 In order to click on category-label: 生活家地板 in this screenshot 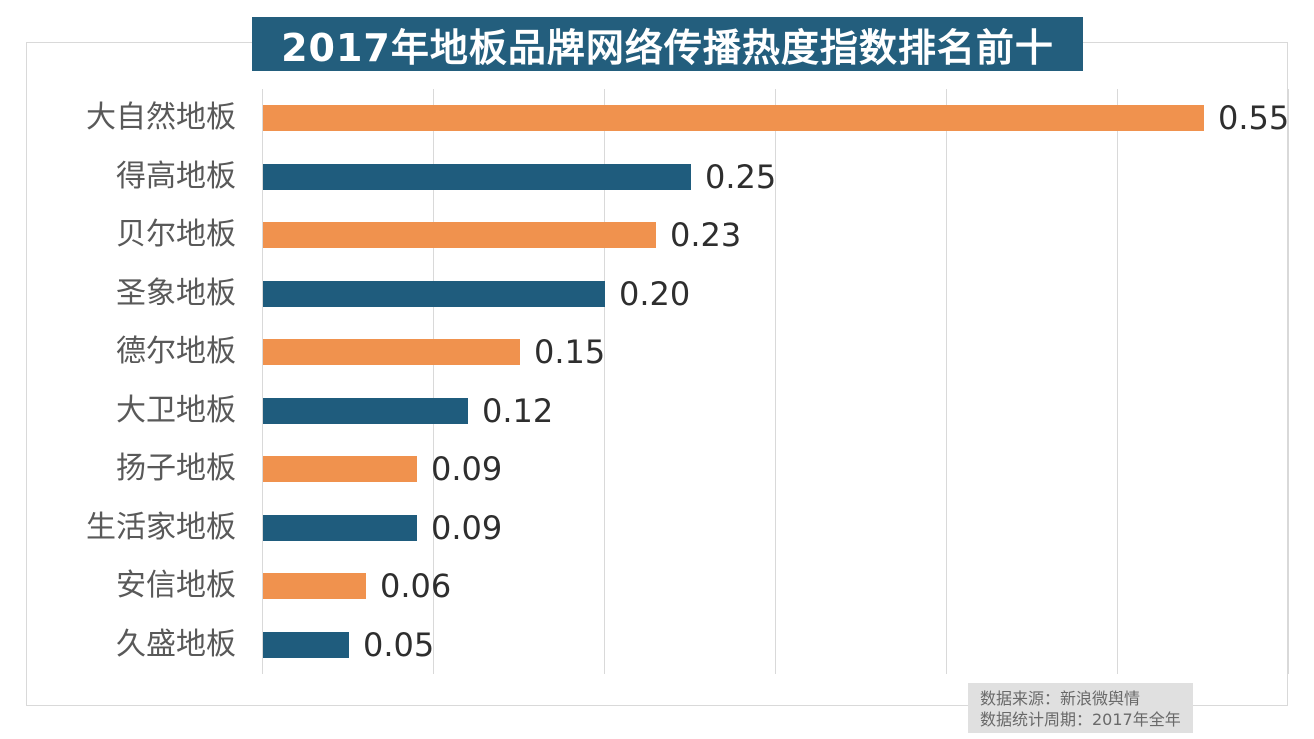, I will do `click(161, 527)`.